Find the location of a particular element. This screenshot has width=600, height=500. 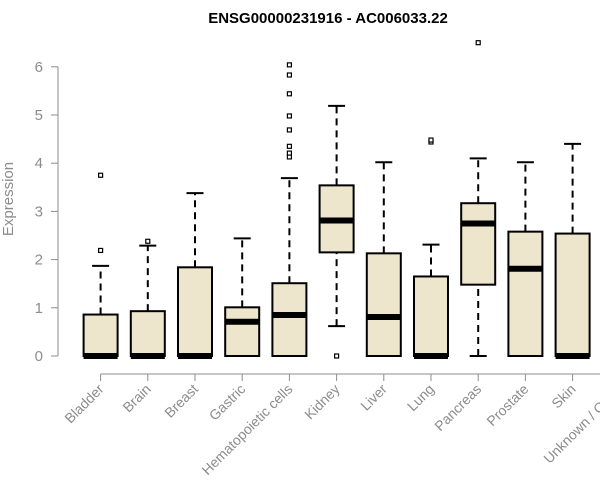

x-tick-label: Hematopoietic cells is located at coordinates (246, 429).